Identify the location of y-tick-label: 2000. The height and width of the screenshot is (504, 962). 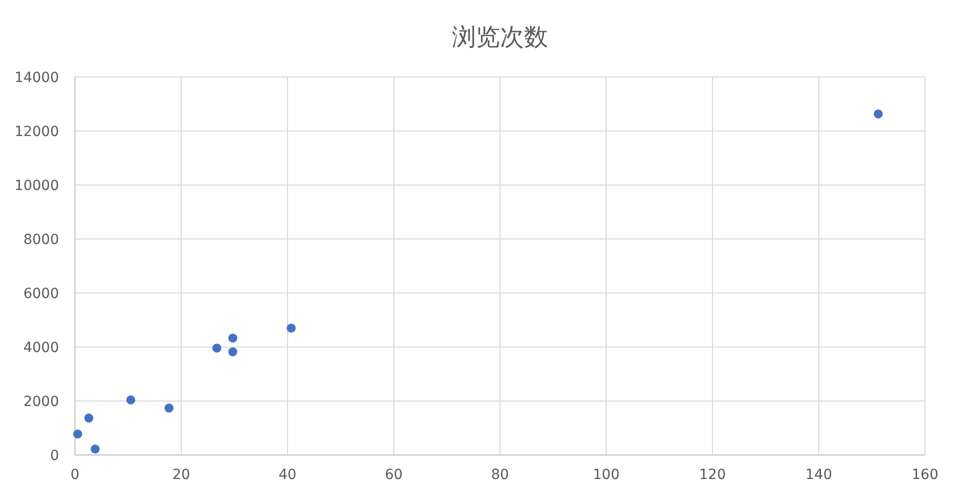
(41, 402).